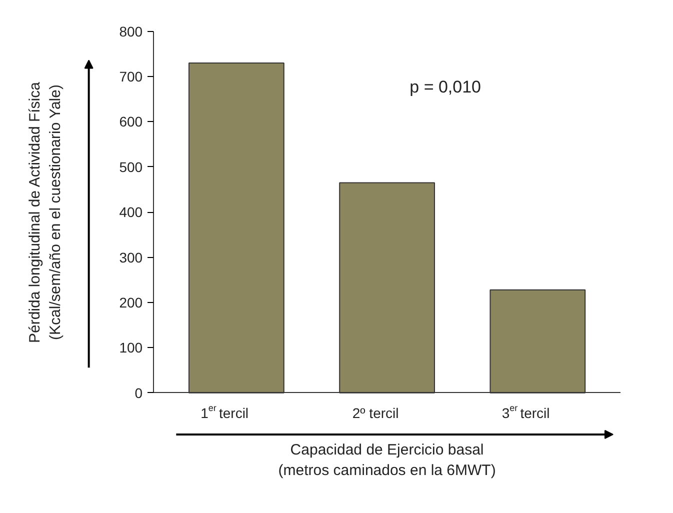 The height and width of the screenshot is (513, 673). Describe the element at coordinates (131, 31) in the screenshot. I see `y-tick-label: 800` at that location.